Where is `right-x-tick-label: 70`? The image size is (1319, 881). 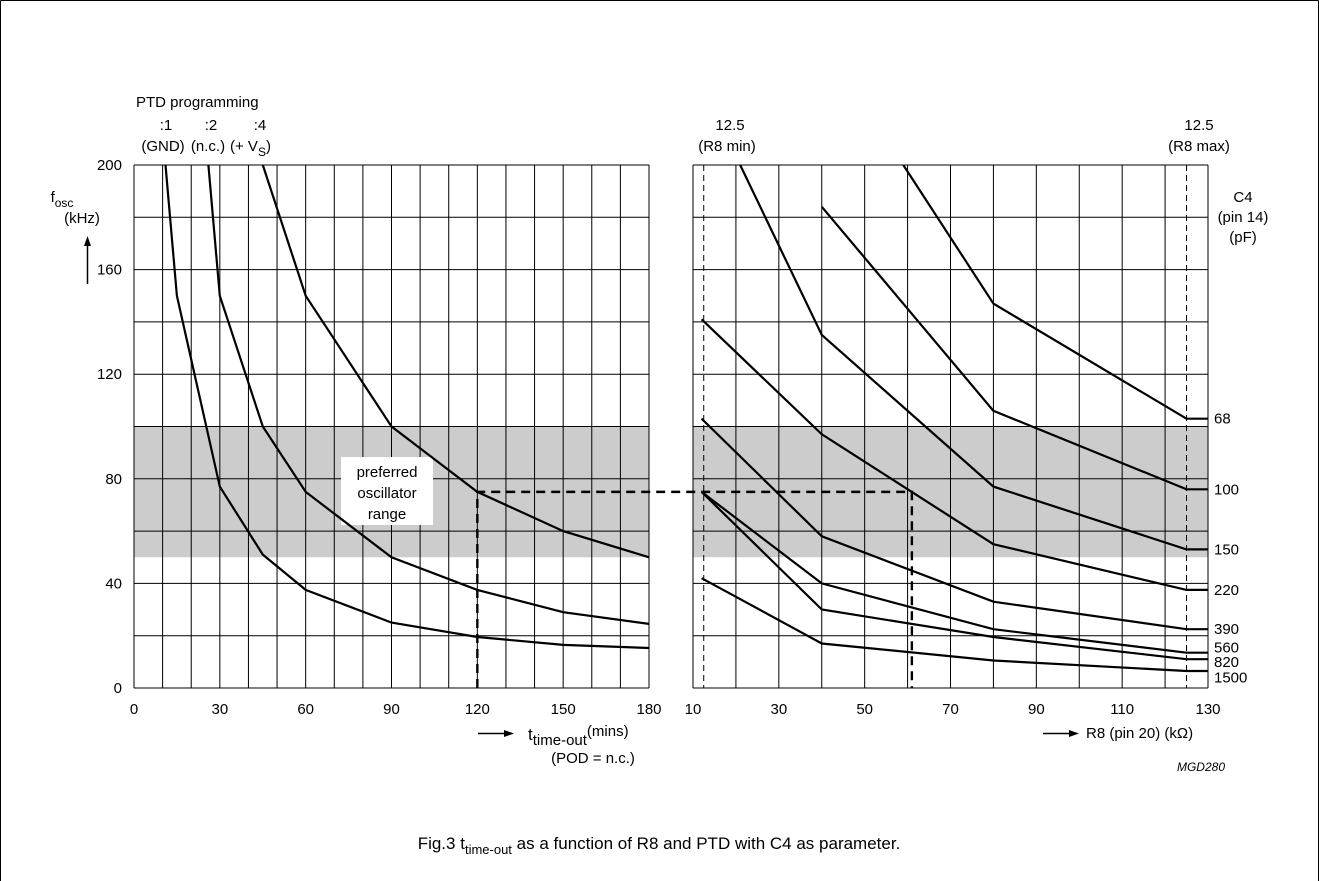
right-x-tick-label: 70 is located at coordinates (950, 709).